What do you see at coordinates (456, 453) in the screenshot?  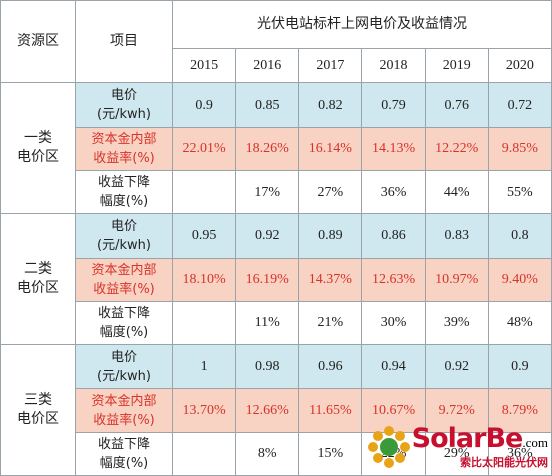 I see `value-cell: 29%` at bounding box center [456, 453].